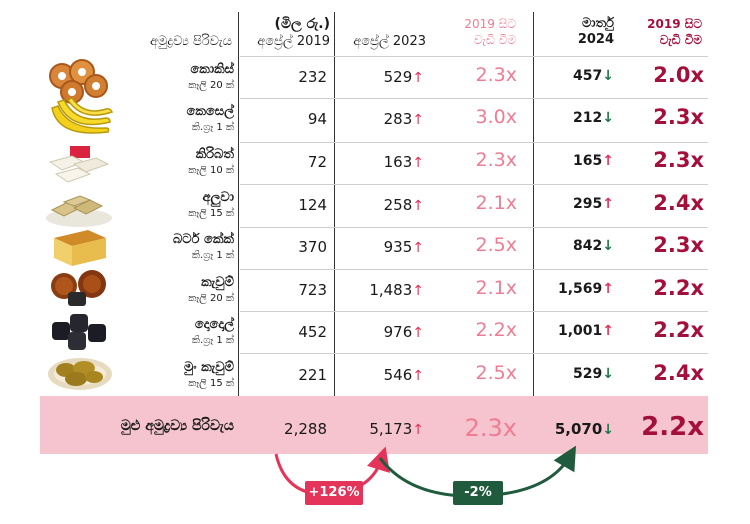 This screenshot has height=524, width=750. What do you see at coordinates (210, 111) in the screenshot?
I see `item-name: කෙසෙල්` at bounding box center [210, 111].